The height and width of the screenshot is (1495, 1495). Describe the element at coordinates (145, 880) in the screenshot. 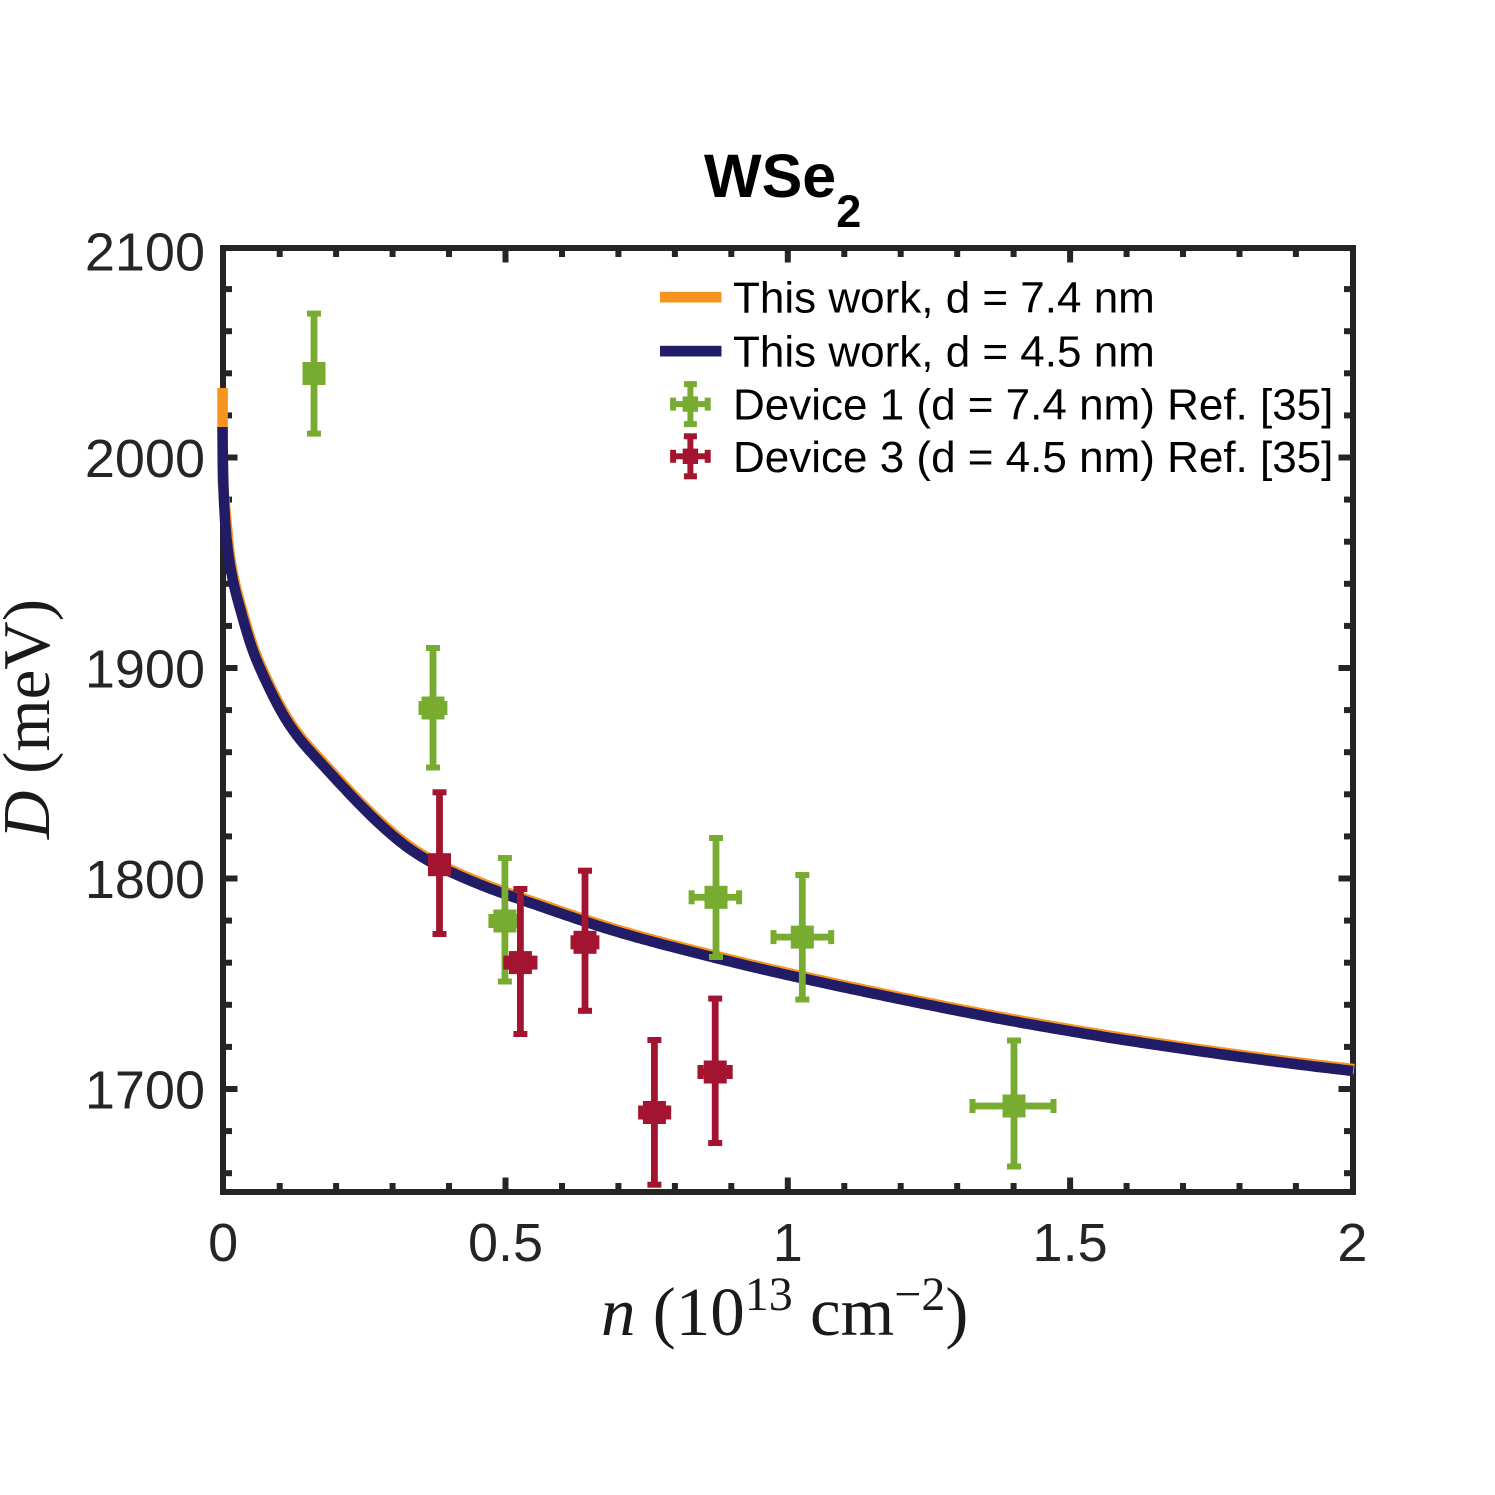

I see `svg-text: 1800` at that location.